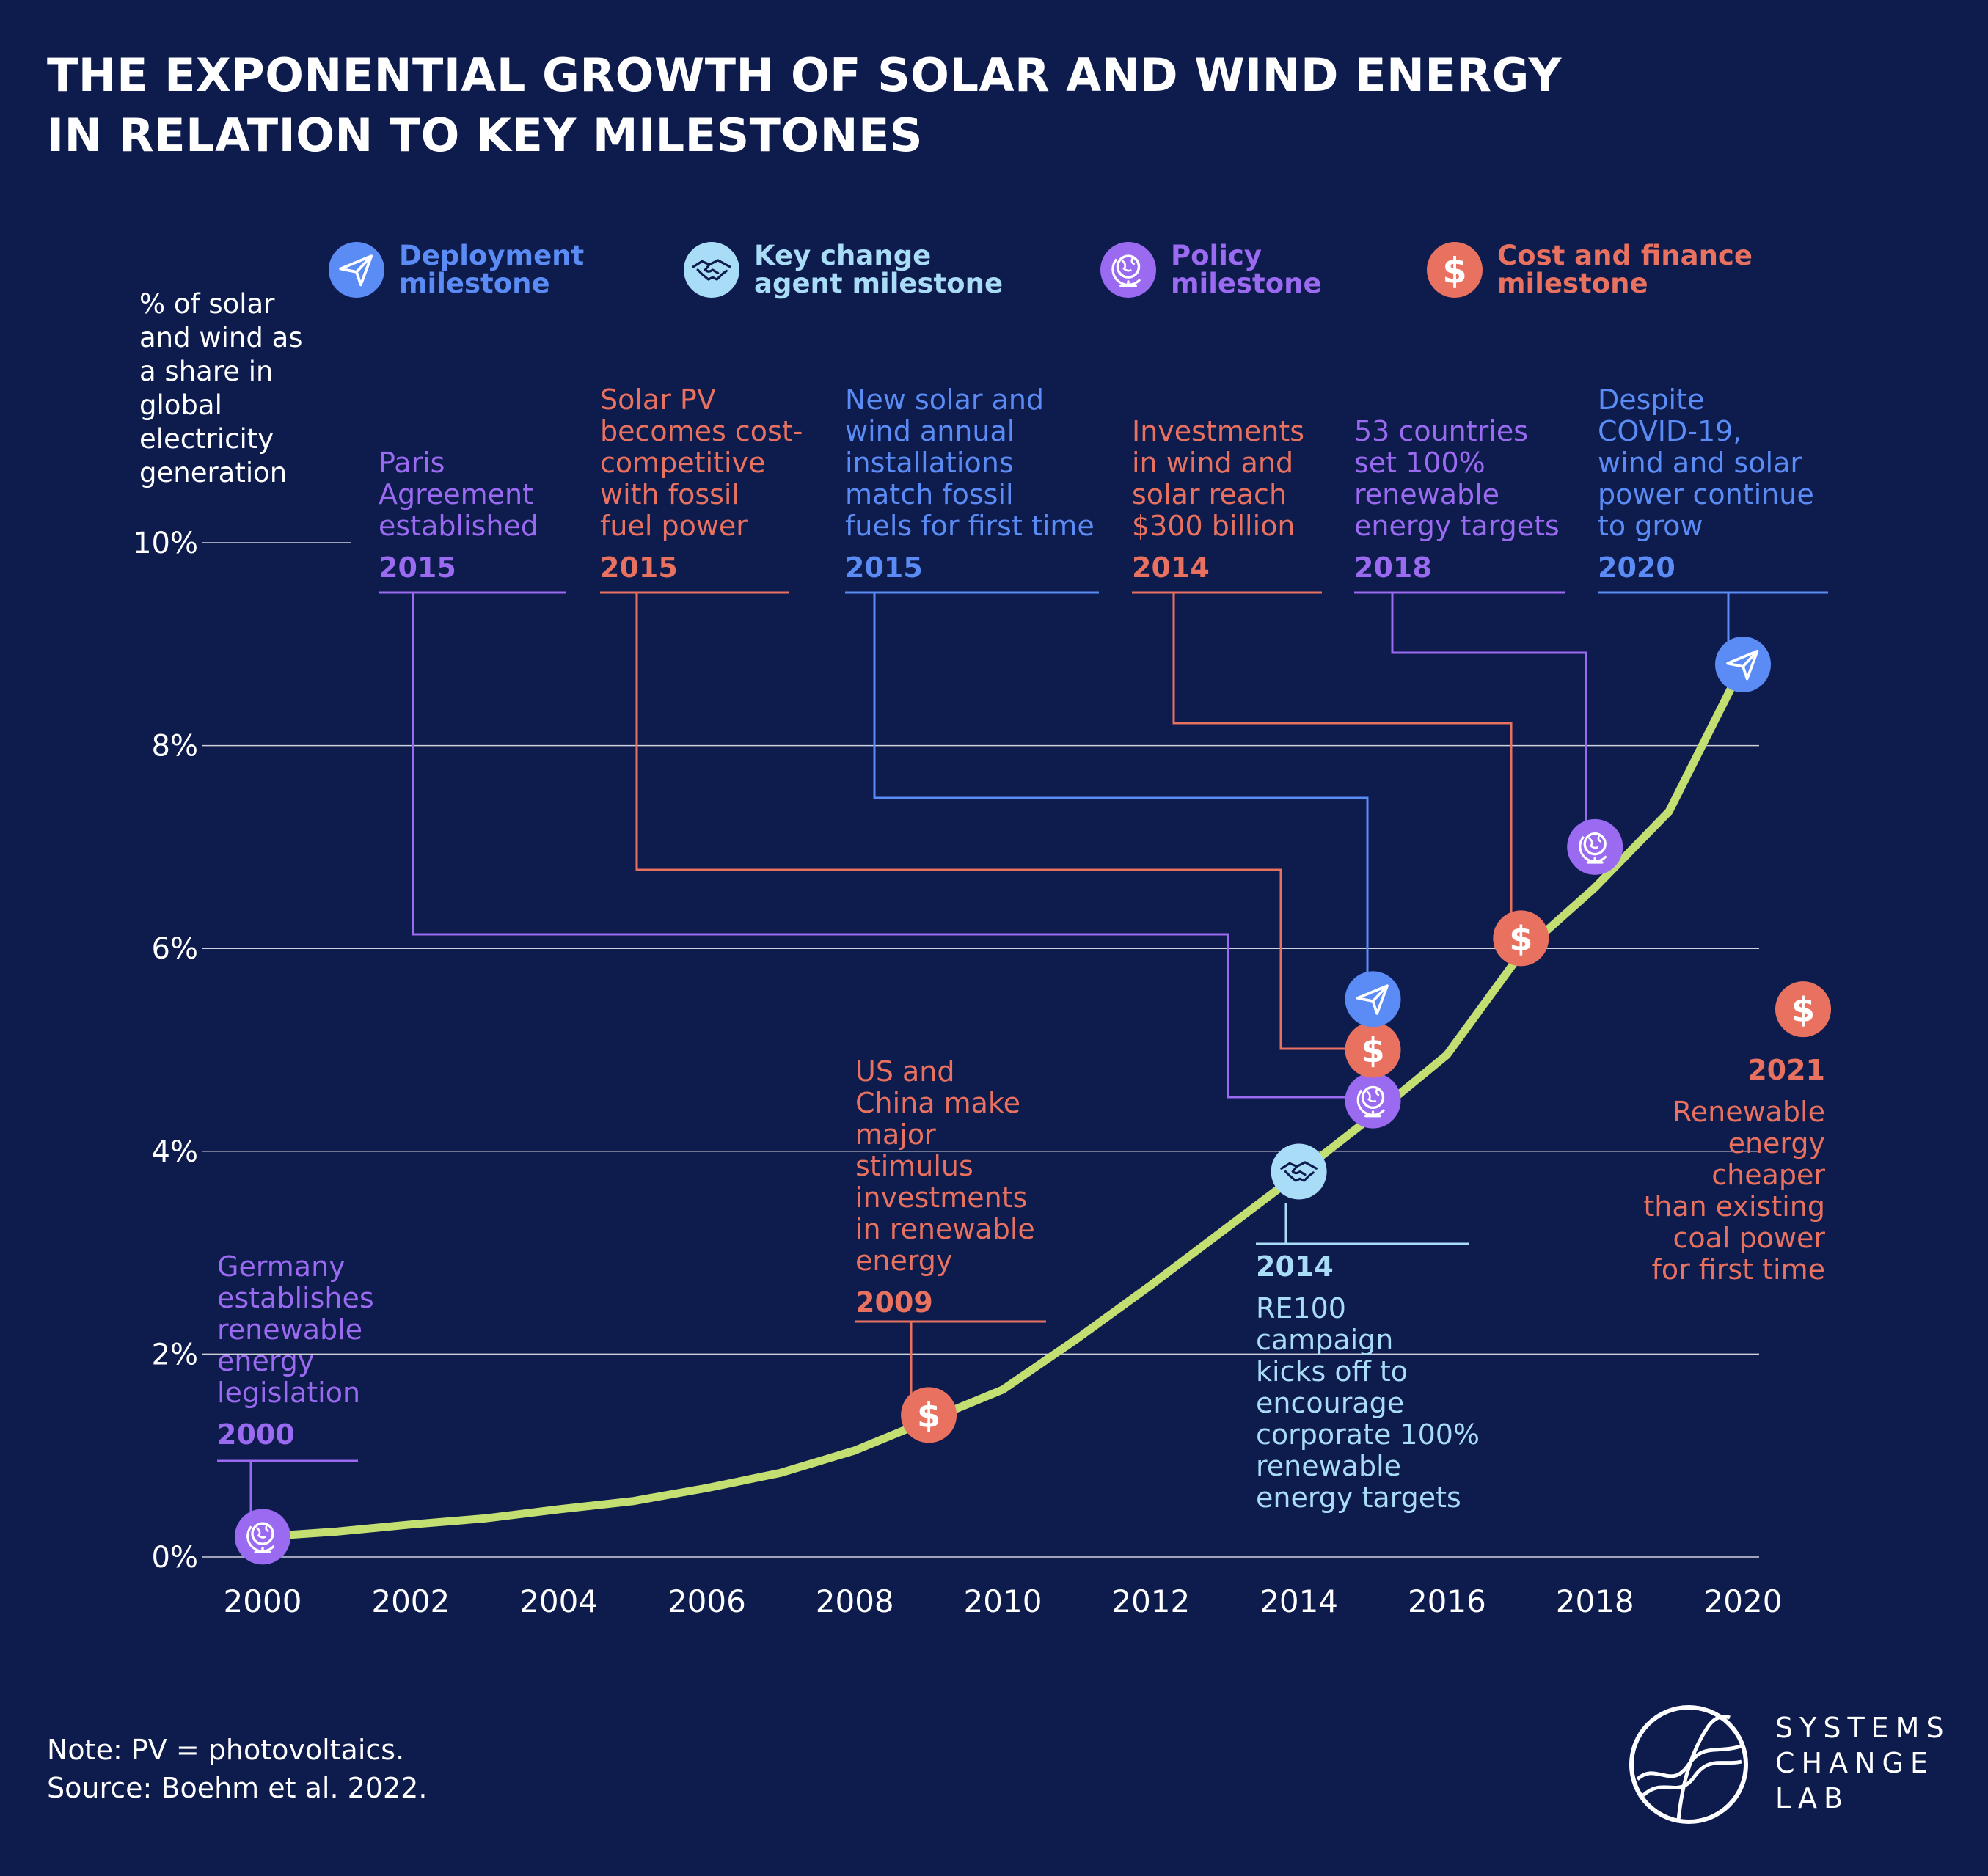 The height and width of the screenshot is (1876, 1988). What do you see at coordinates (1003, 1601) in the screenshot?
I see `x-tick-label: 2010` at bounding box center [1003, 1601].